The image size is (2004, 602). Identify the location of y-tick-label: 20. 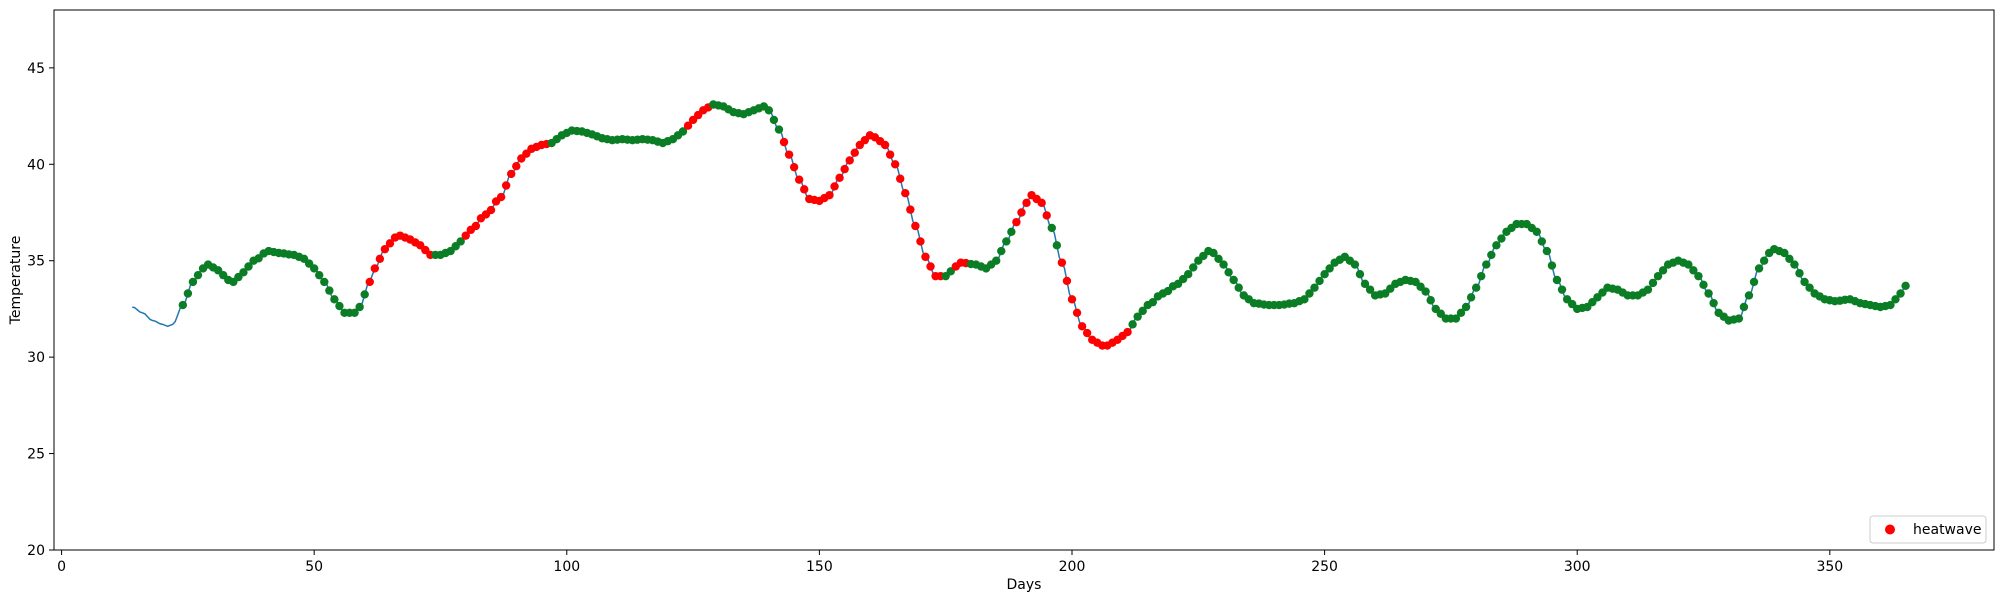
(36, 551).